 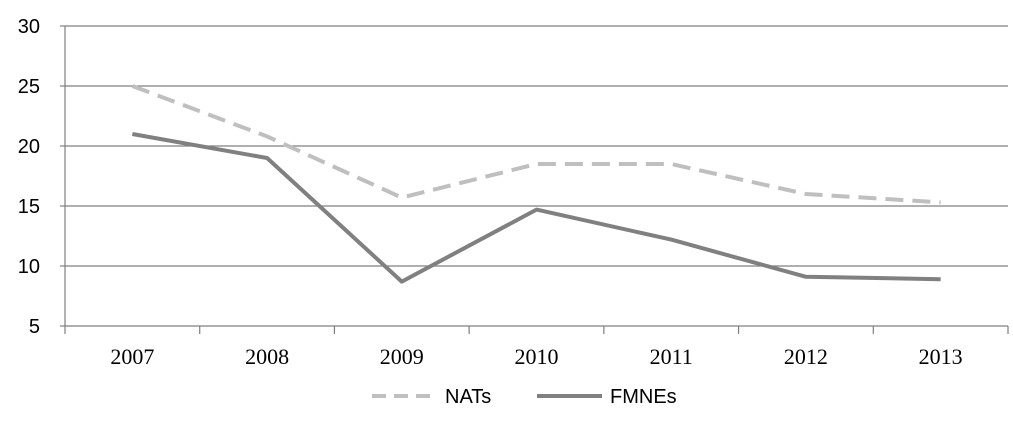 I want to click on x-tick-label: 2011, so click(x=671, y=356).